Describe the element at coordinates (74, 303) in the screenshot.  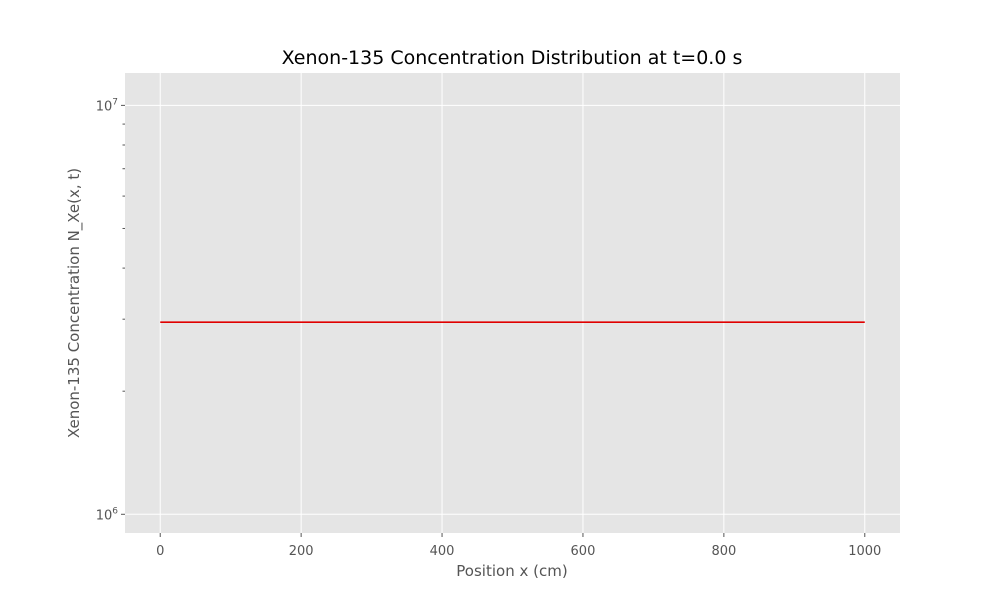
I see `y-axis-label: Xenon-135 Concentration N_Xe(x, t)` at that location.